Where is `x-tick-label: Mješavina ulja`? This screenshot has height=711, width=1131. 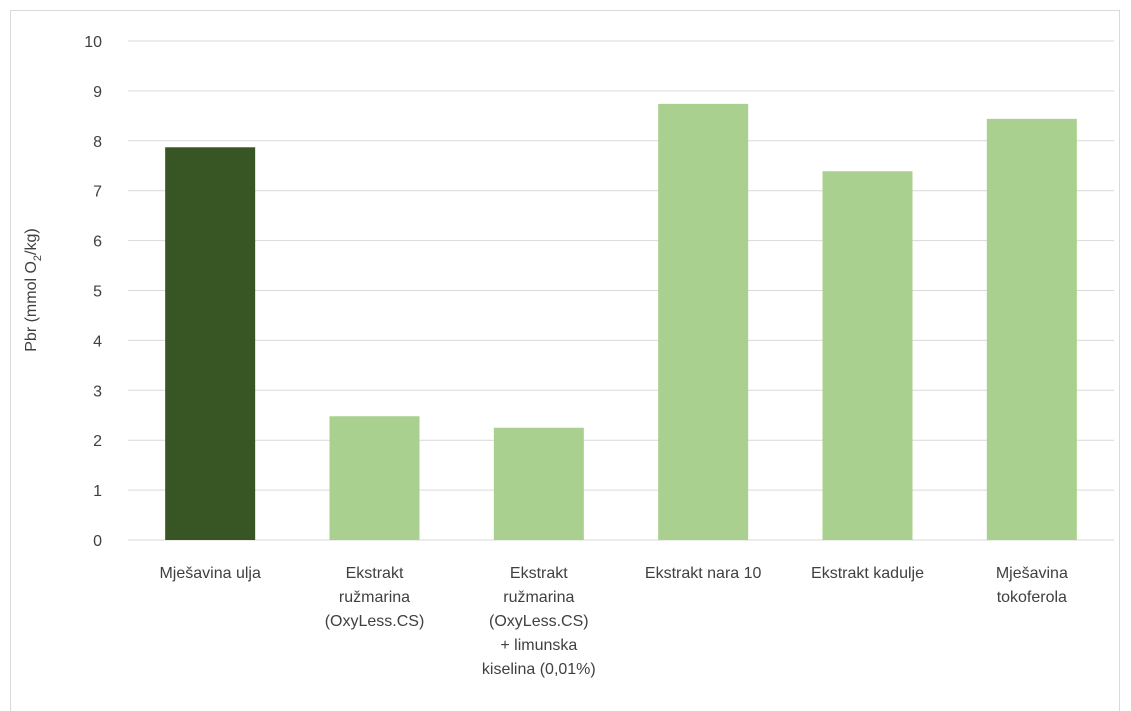
x-tick-label: Mješavina ulja is located at coordinates (209, 573).